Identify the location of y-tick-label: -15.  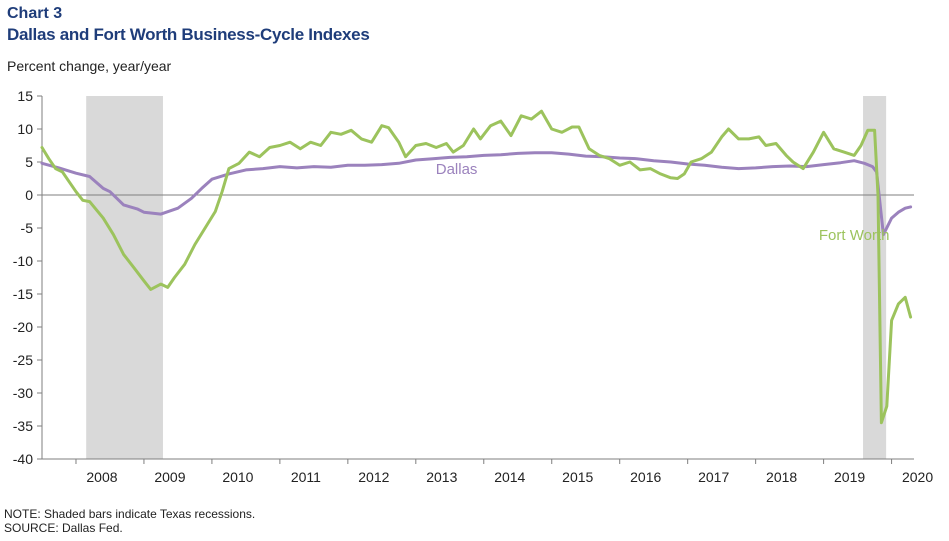
(23, 294).